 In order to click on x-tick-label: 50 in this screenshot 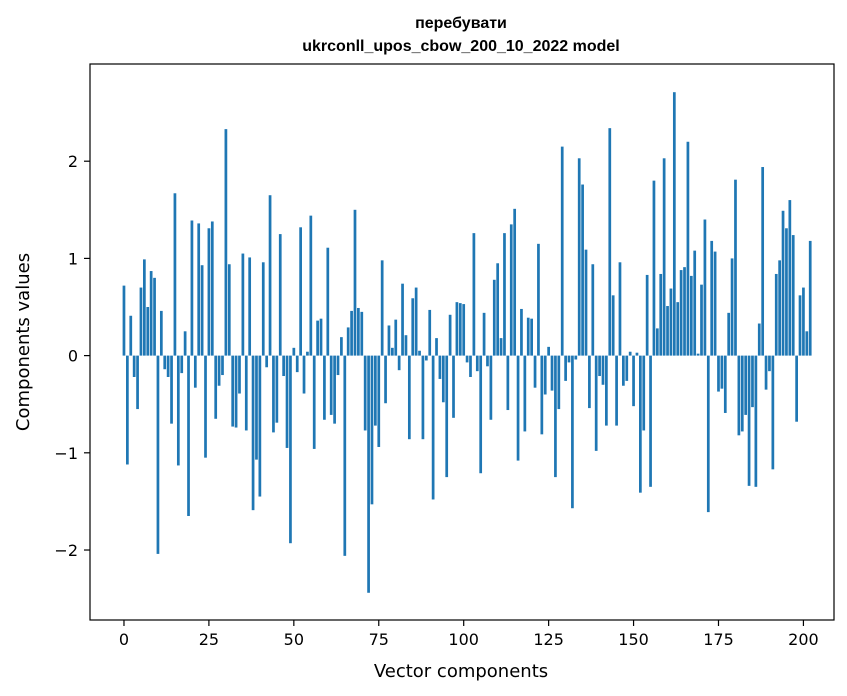, I will do `click(294, 639)`.